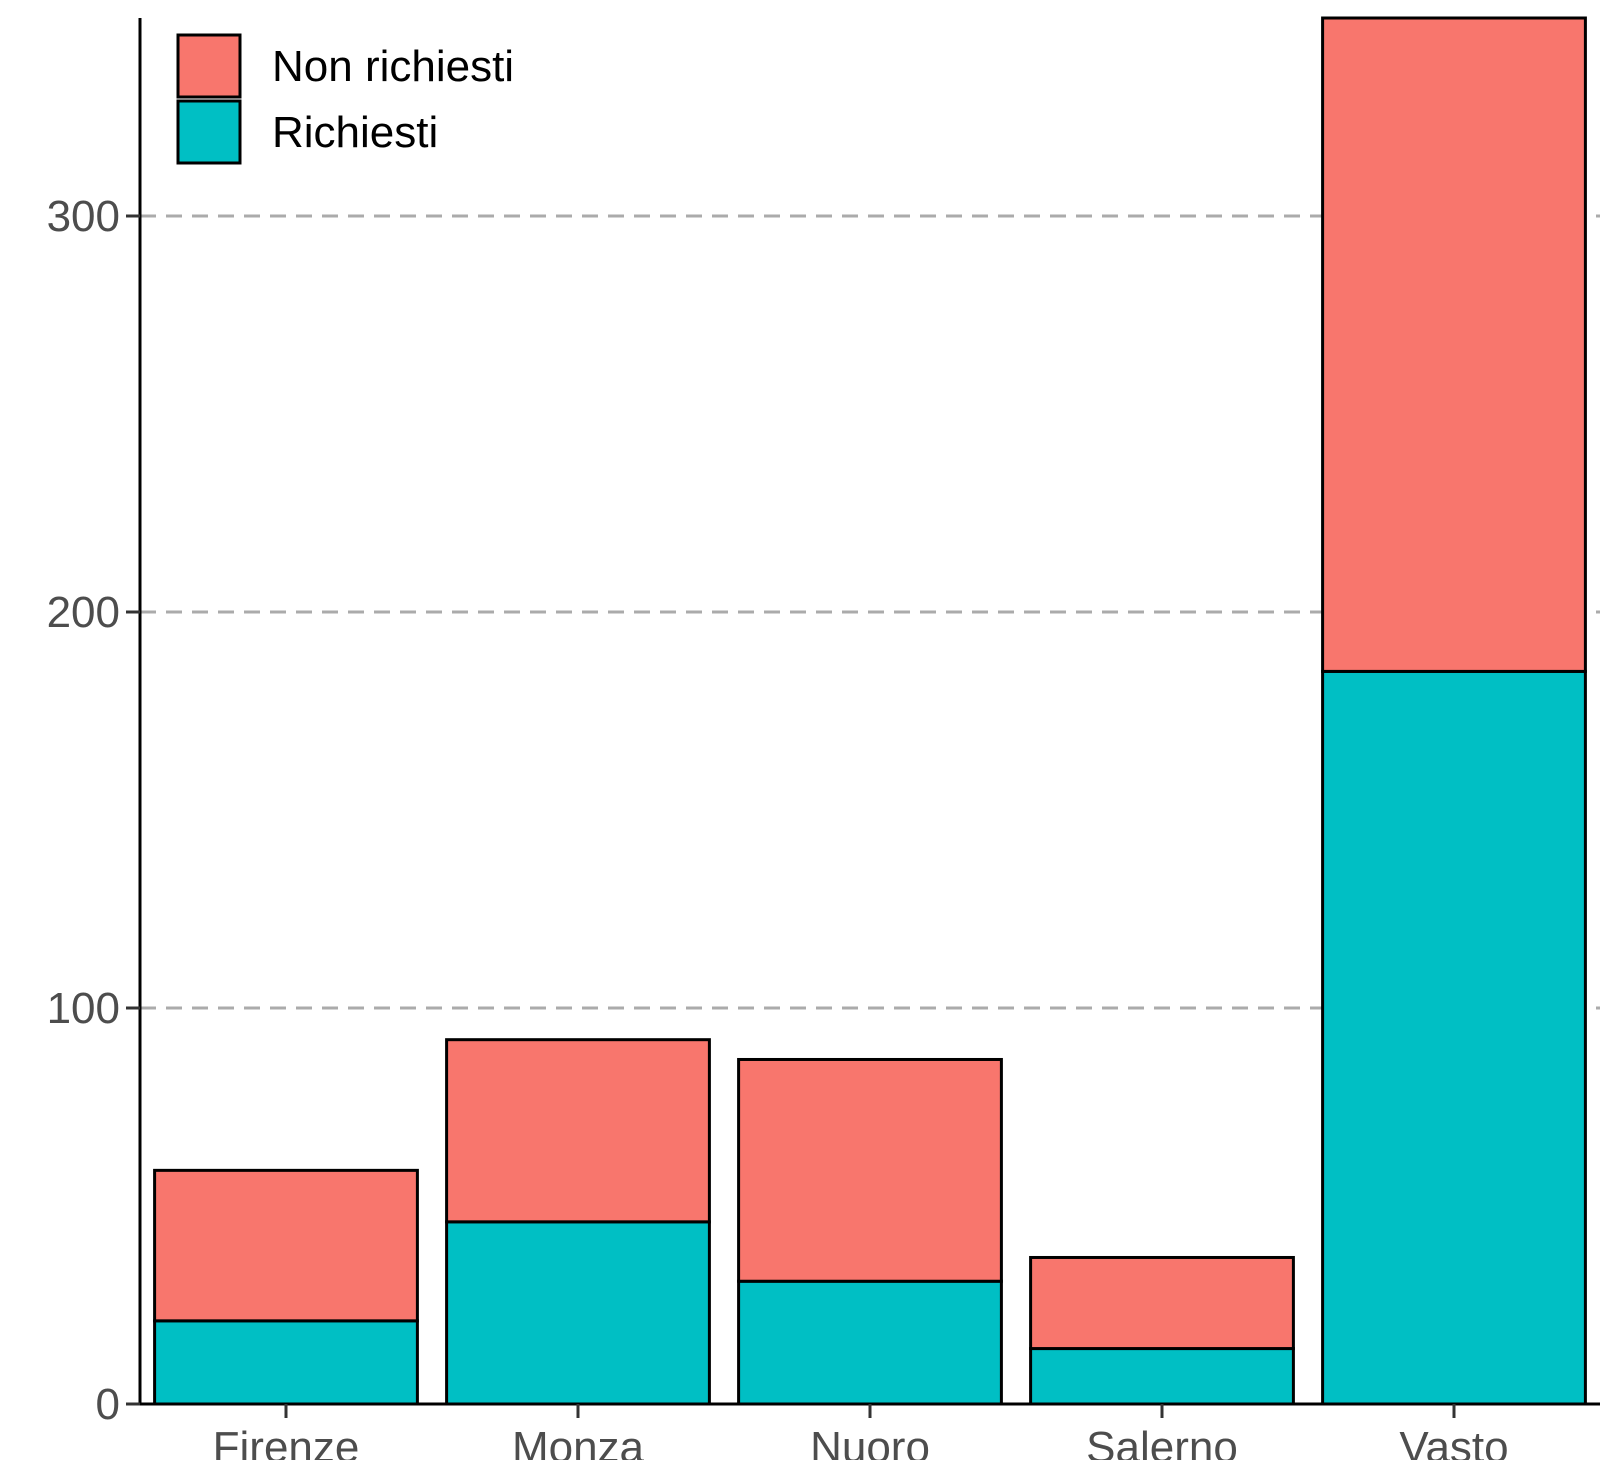  What do you see at coordinates (108, 1404) in the screenshot?
I see `y-tick-label: 0` at bounding box center [108, 1404].